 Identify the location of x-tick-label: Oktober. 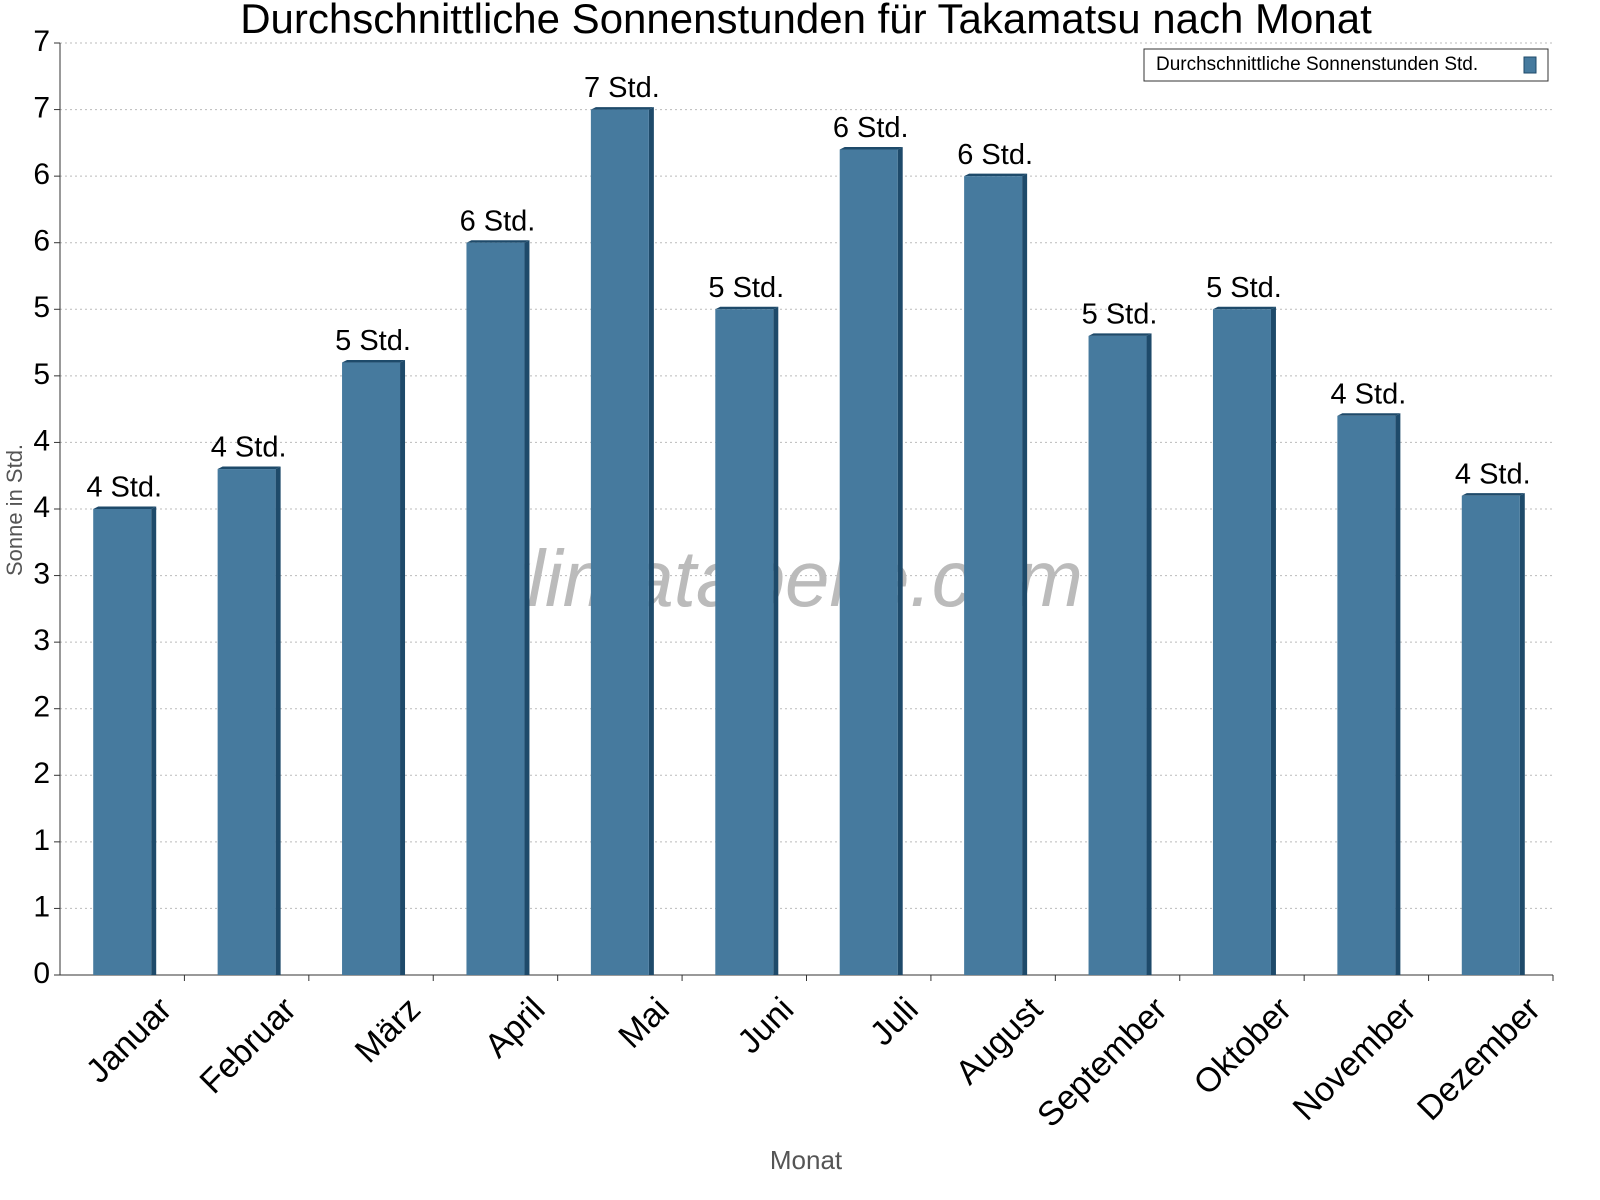
(1243, 1046).